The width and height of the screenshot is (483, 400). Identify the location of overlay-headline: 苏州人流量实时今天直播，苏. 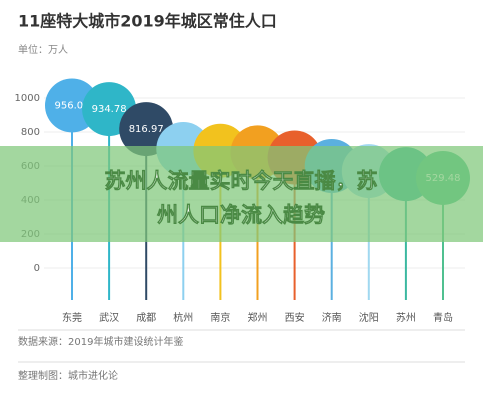
(241, 181).